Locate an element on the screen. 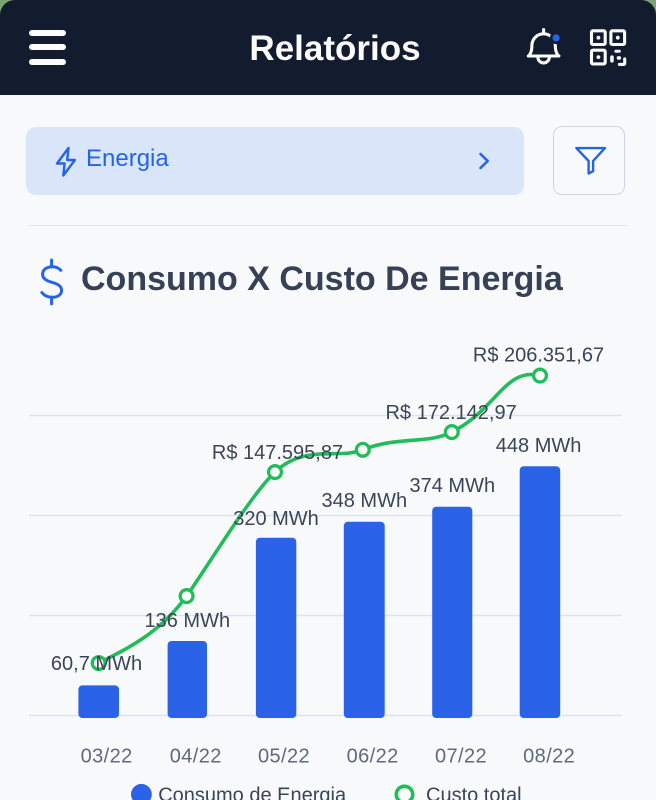 This screenshot has height=800, width=656. svg-text: 320 MWh is located at coordinates (276, 519).